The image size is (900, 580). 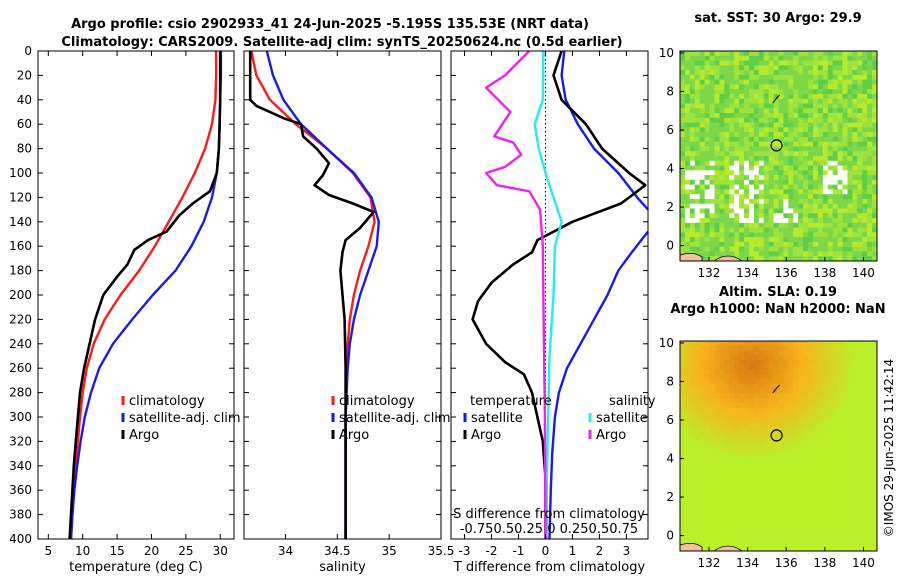 What do you see at coordinates (441, 551) in the screenshot?
I see `x-tick-label: 35.5` at bounding box center [441, 551].